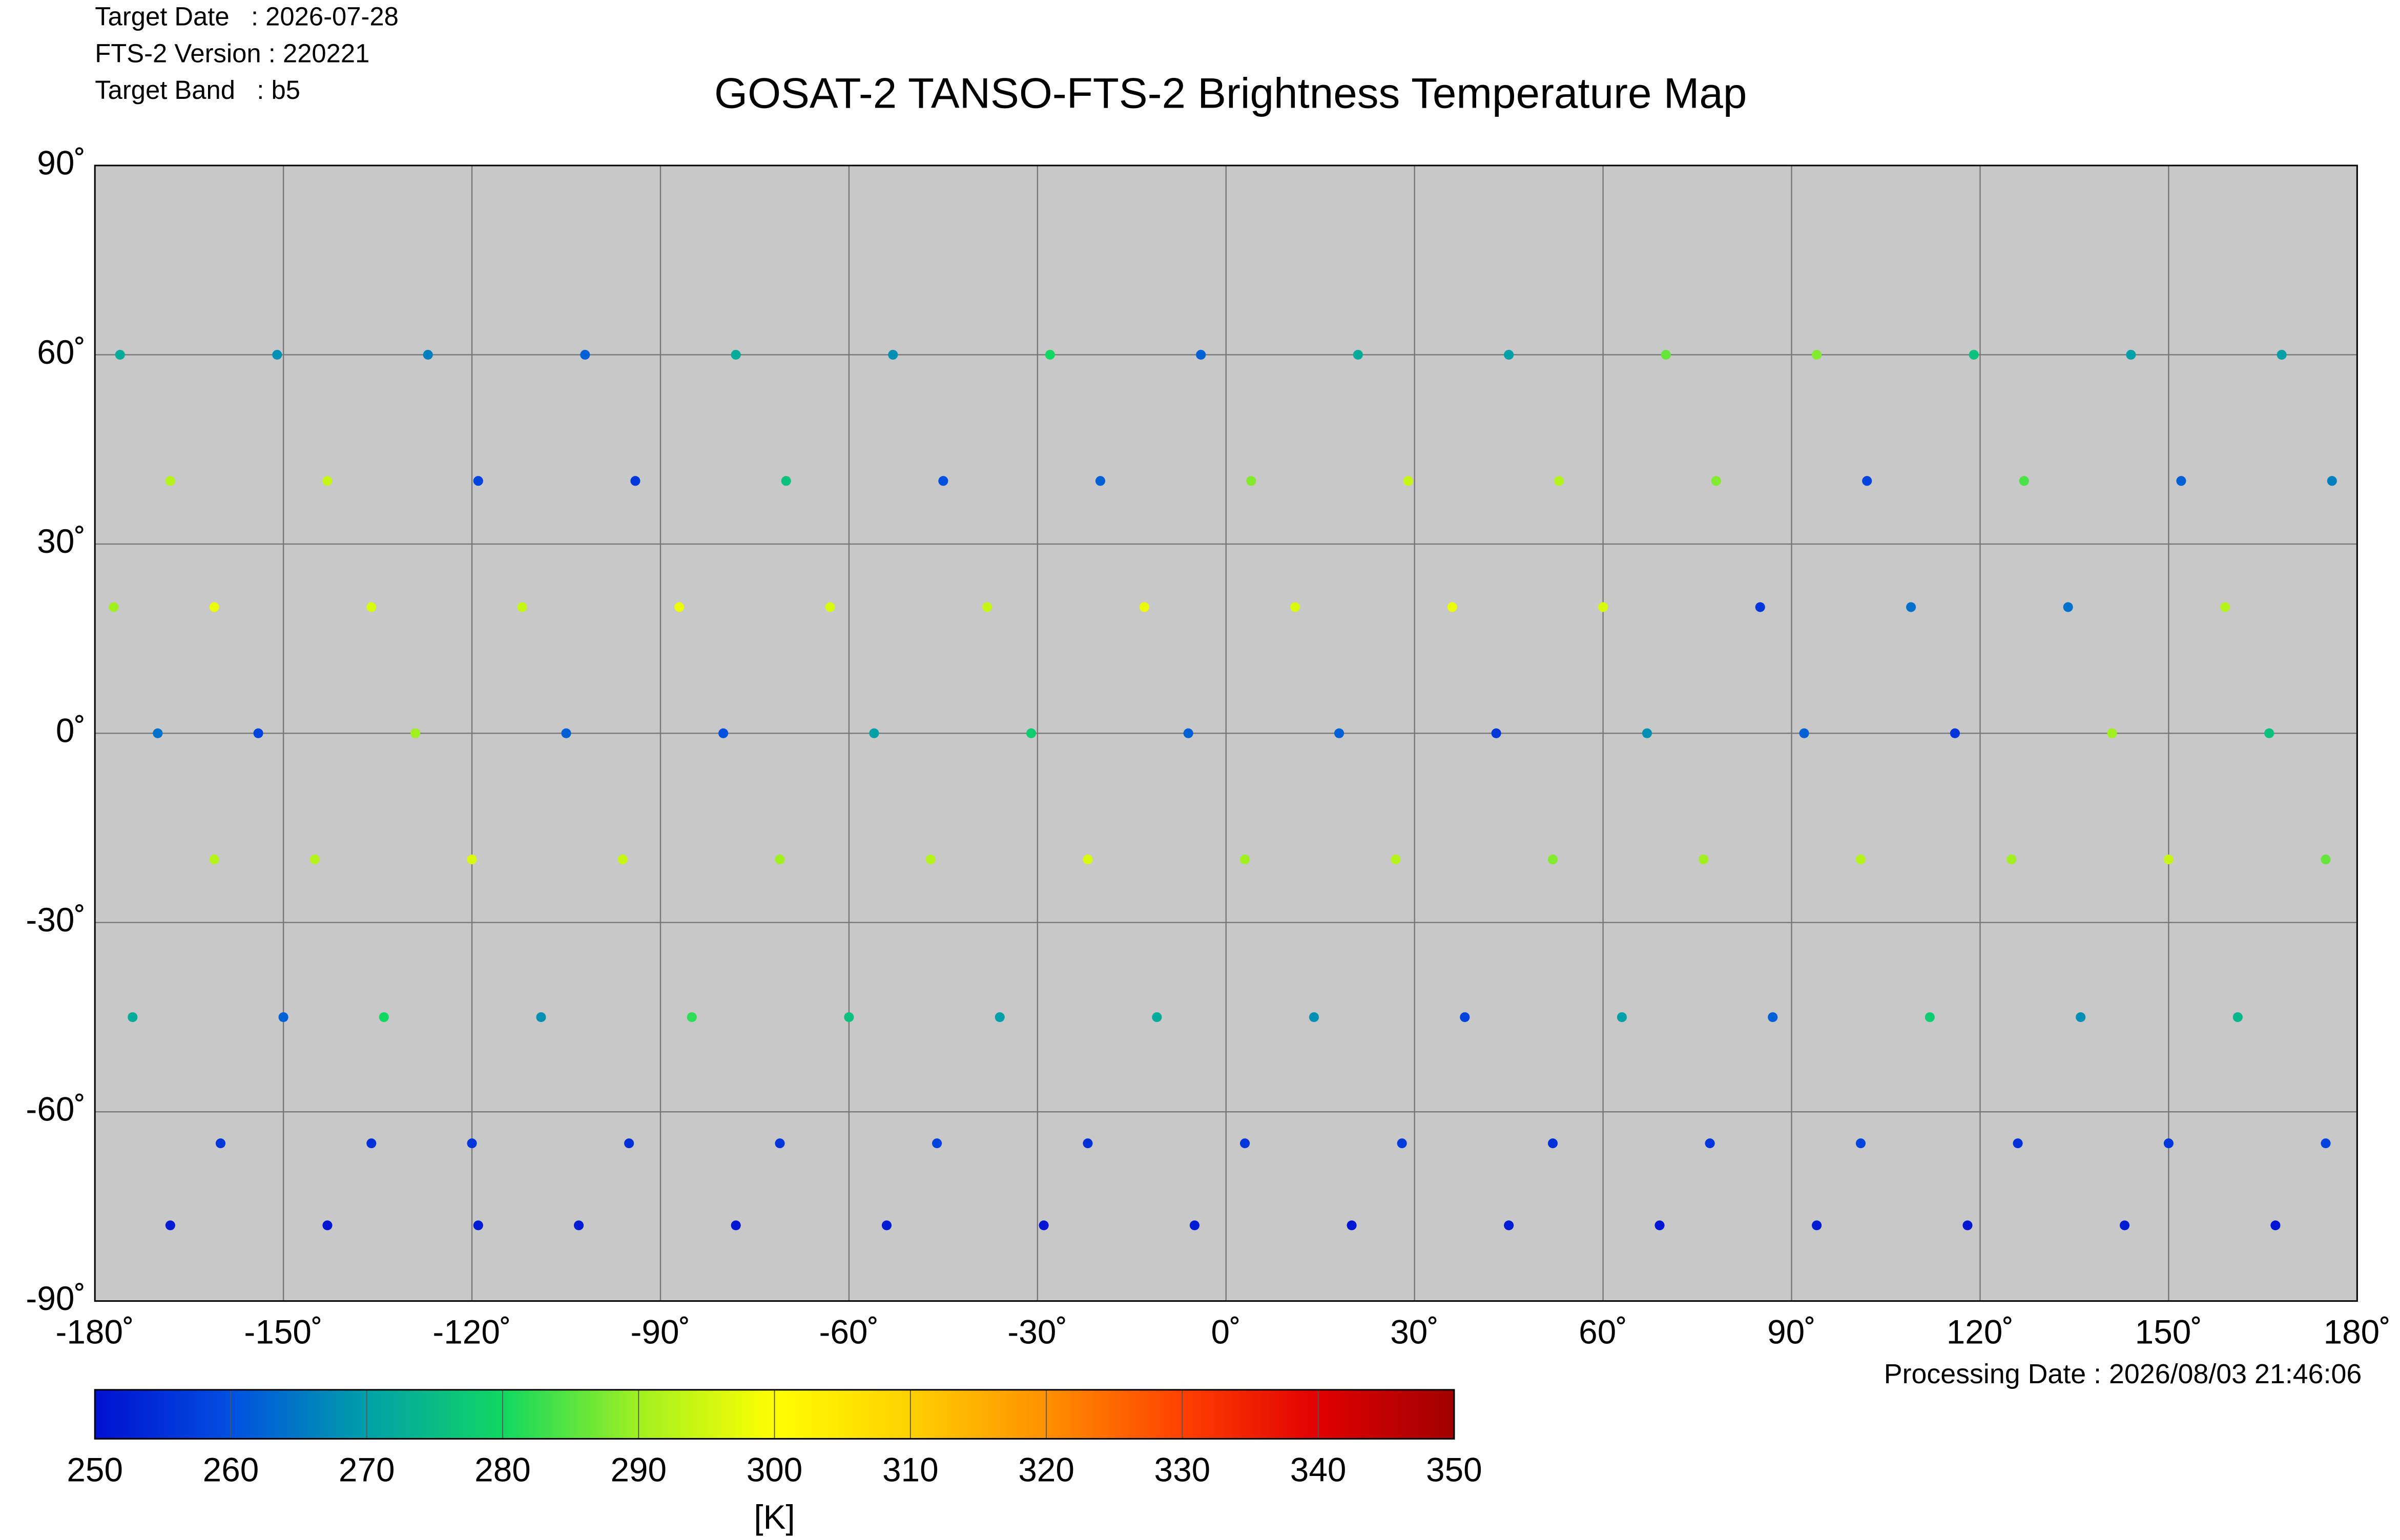 This screenshot has height=1540, width=2400. What do you see at coordinates (56, 1298) in the screenshot?
I see `y-tick-label: -90˚` at bounding box center [56, 1298].